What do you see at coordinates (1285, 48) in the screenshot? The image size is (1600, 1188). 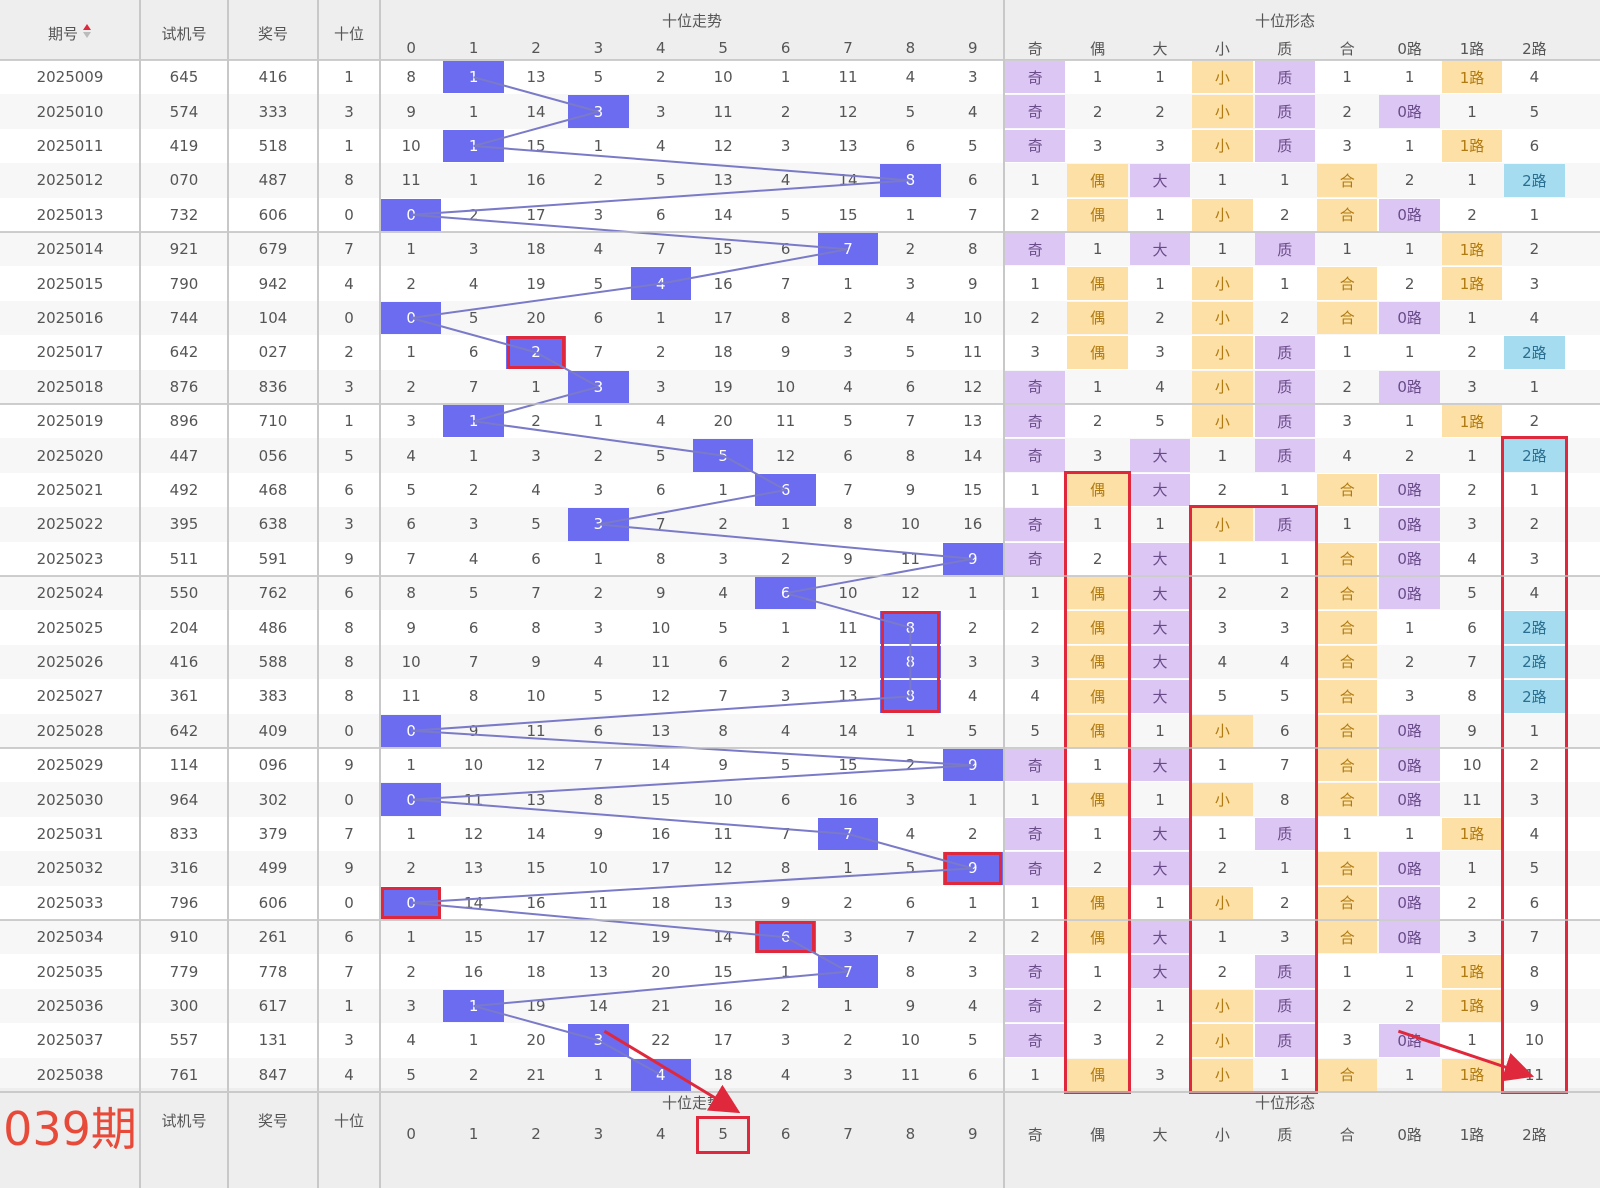 I see `form-column-header: 质` at bounding box center [1285, 48].